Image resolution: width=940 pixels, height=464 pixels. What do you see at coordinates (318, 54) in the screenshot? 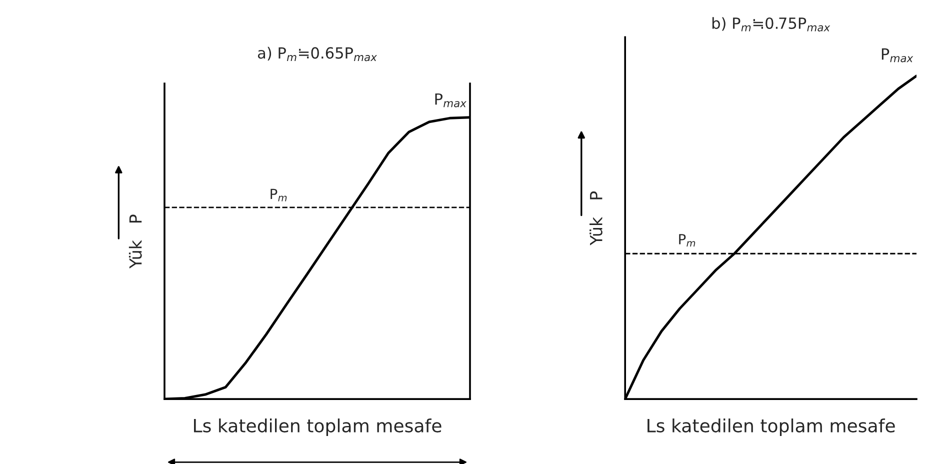
I see `chart-title: a) P$_{m}$≒0.65P$_{max}$` at bounding box center [318, 54].